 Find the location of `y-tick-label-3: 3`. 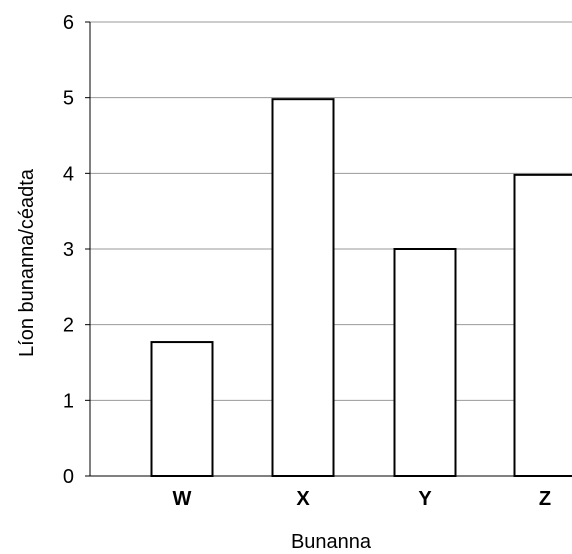

y-tick-label-3: 3 is located at coordinates (68, 250).